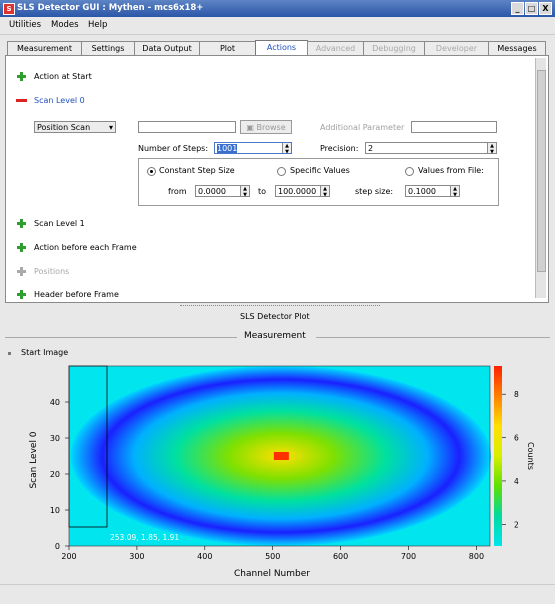 This screenshot has width=555, height=604. What do you see at coordinates (456, 48) in the screenshot?
I see `tab-developer: Developer` at bounding box center [456, 48].